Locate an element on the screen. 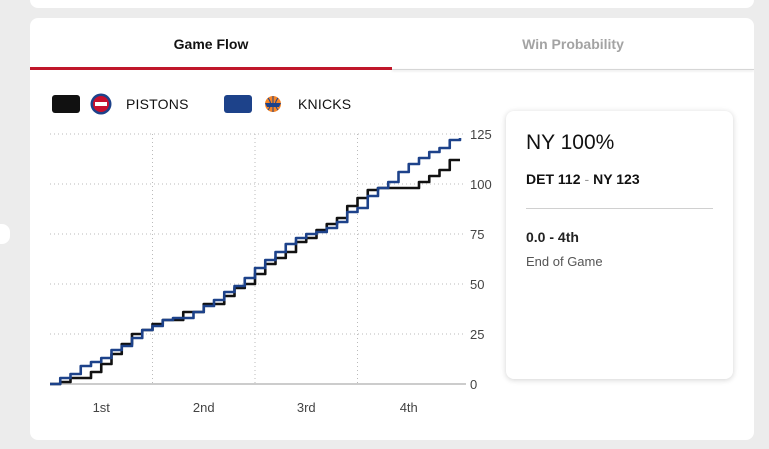 Image resolution: width=769 pixels, height=449 pixels. legend-item-knicks: KNICKS is located at coordinates (287, 104).